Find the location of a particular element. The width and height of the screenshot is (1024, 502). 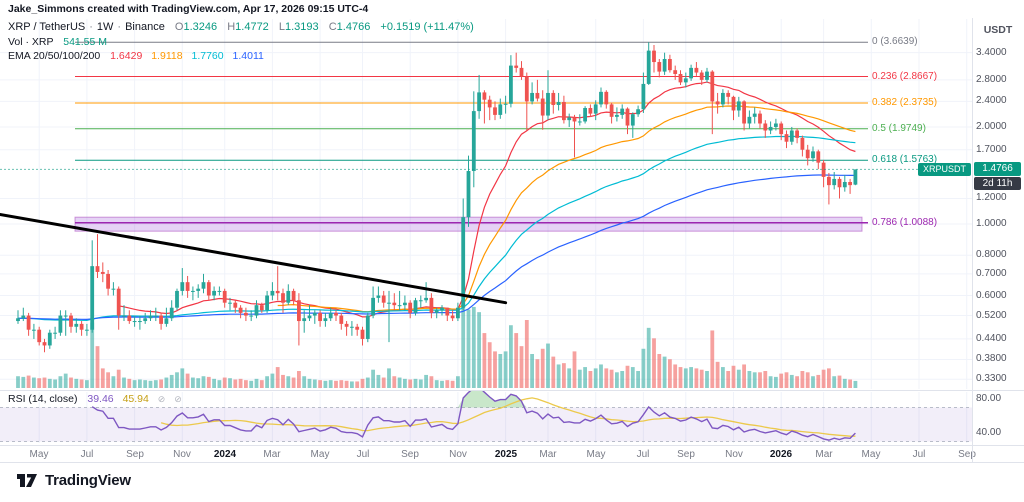

fib-level-label: 0.236 (2.8667) is located at coordinates (905, 76).